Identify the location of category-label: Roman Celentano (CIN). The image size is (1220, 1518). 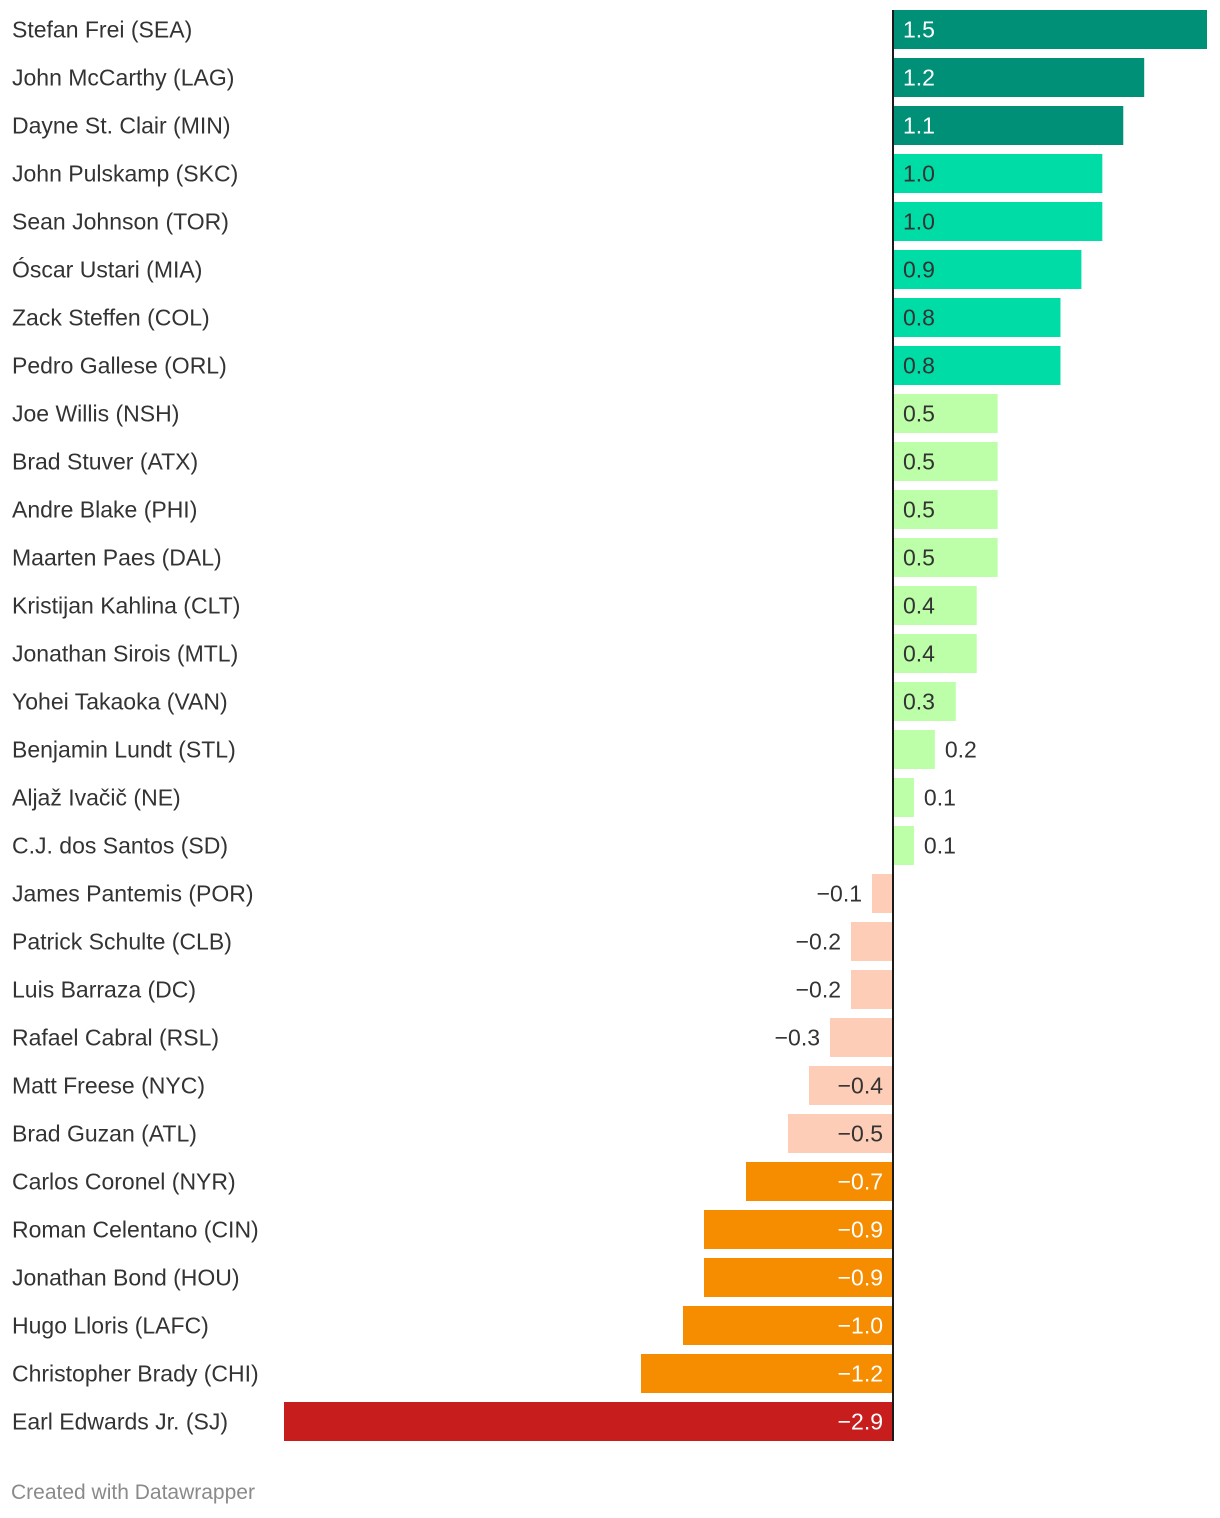
(135, 1230).